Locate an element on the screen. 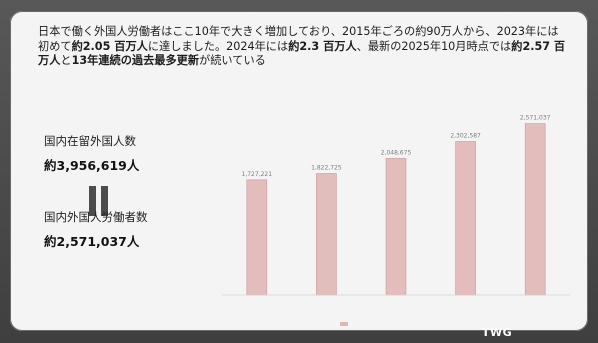 This screenshot has width=598, height=343. headline-emphasis: 約2.05 百万人 is located at coordinates (109, 46).